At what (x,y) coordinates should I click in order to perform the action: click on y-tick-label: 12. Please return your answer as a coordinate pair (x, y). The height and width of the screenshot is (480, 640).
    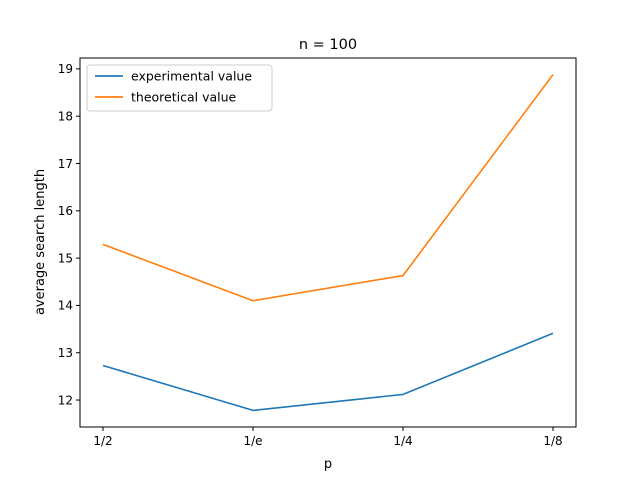
    Looking at the image, I should click on (65, 400).